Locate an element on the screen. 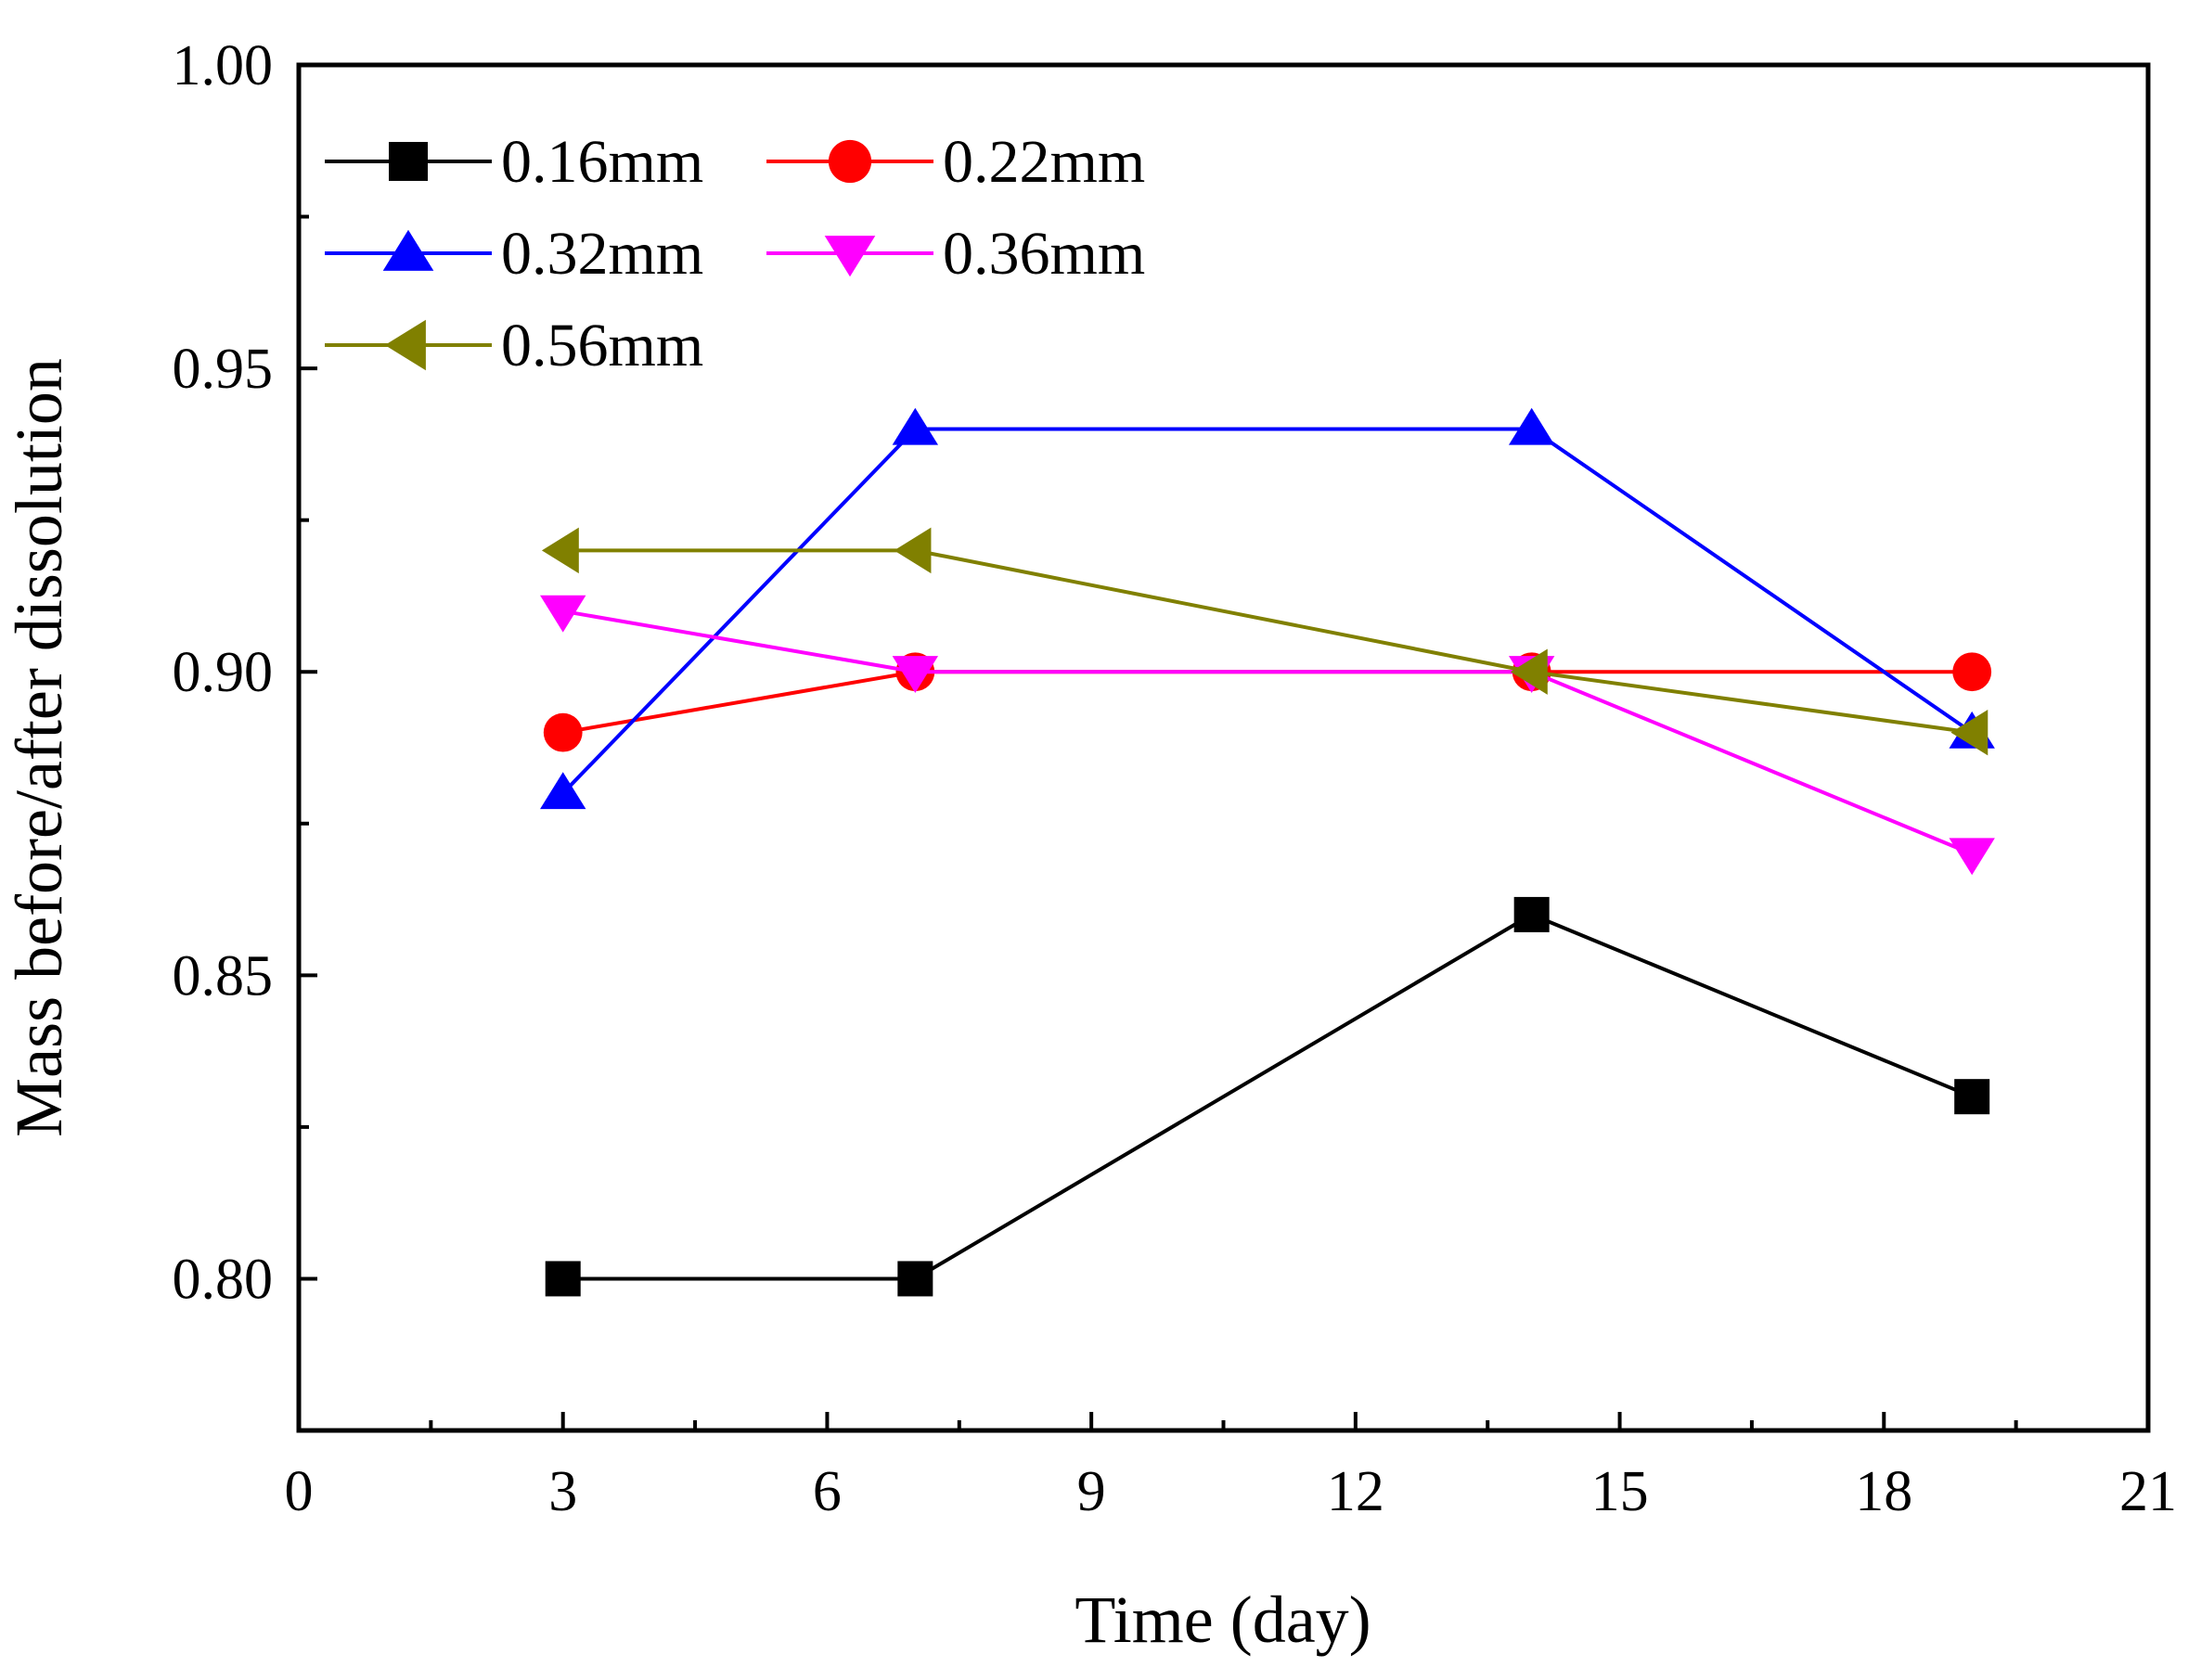 The width and height of the screenshot is (2188, 1680). legend-label: 0.32mm is located at coordinates (602, 254).